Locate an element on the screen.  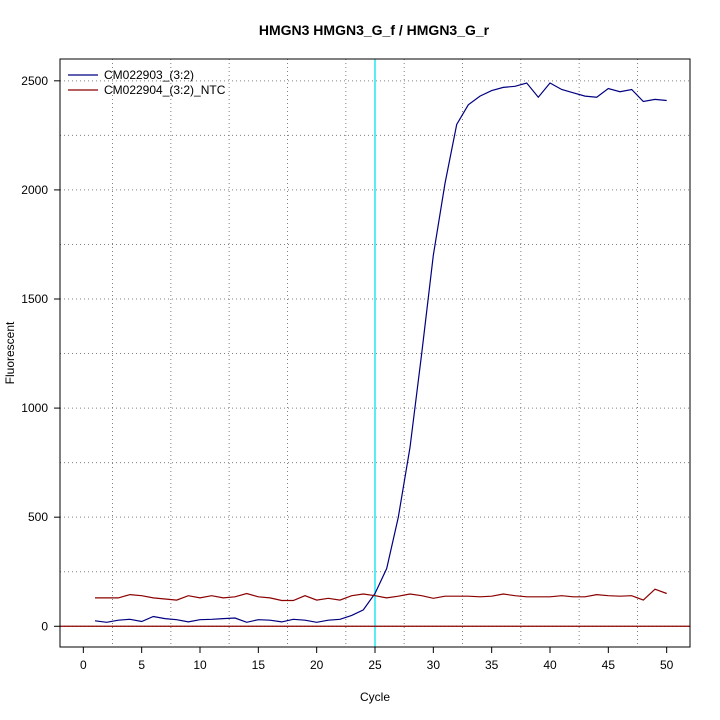
x-axis: 0 5 10 15 20 25 30 35 40 45 50 is located at coordinates (377, 659).